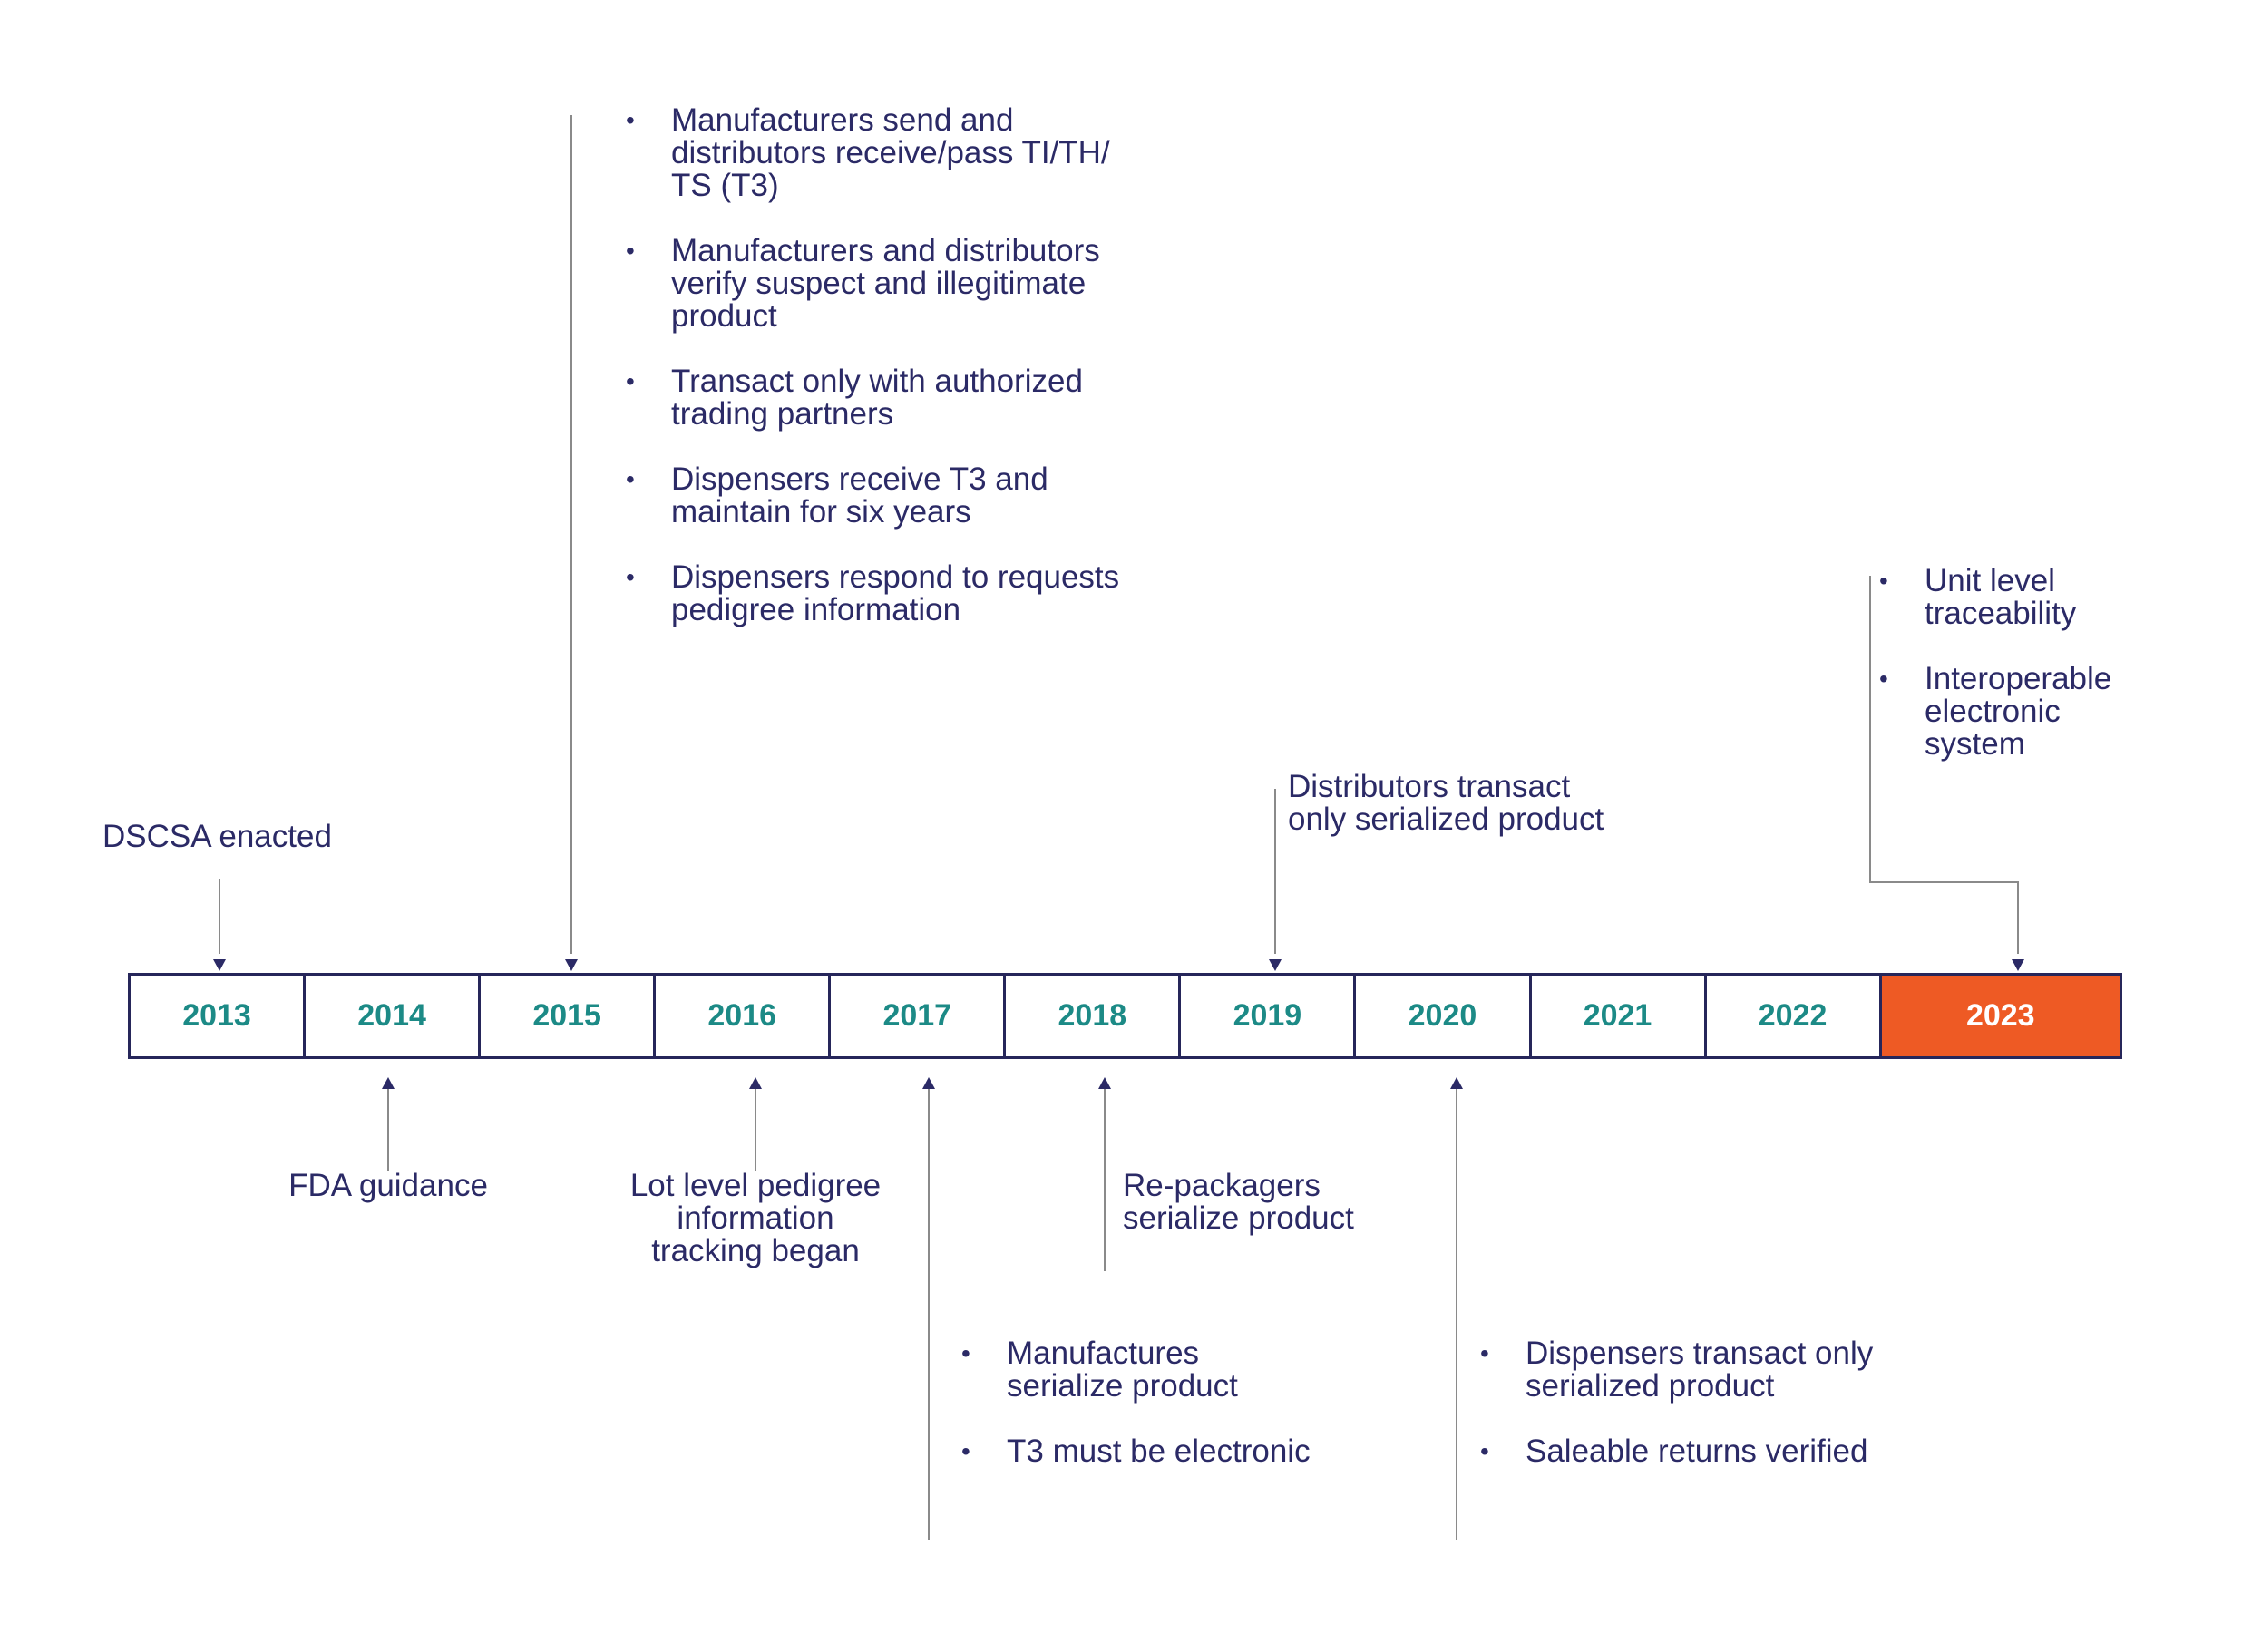  I want to click on year-cell-2021: 2021, so click(1620, 1016).